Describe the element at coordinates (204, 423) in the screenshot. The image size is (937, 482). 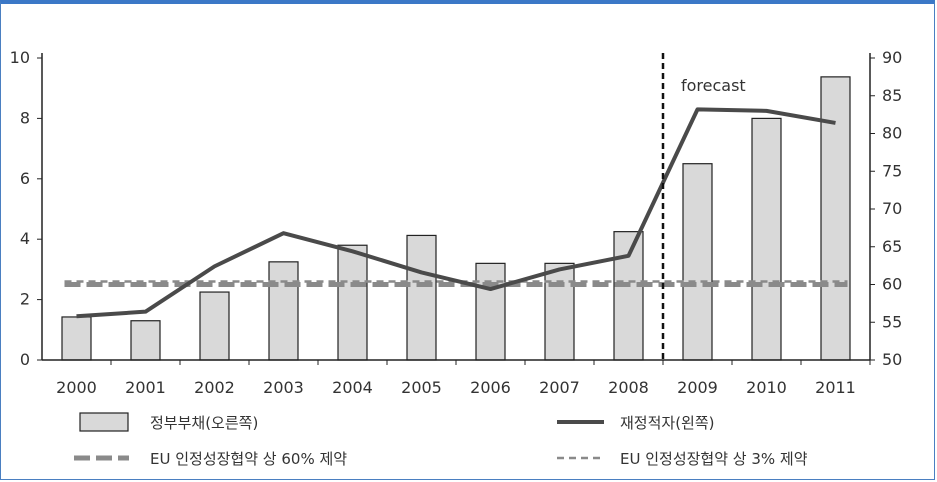
I see `legend-bar-label: 정부부채(오른쪽)` at that location.